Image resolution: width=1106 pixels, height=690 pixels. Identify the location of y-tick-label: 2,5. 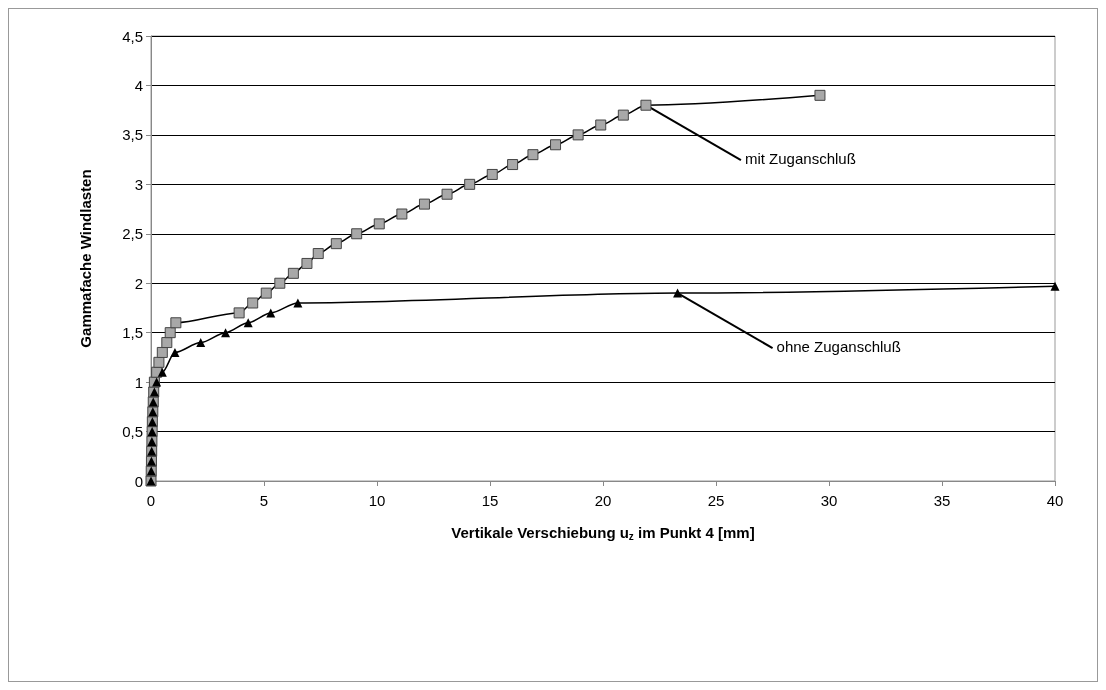
(132, 234).